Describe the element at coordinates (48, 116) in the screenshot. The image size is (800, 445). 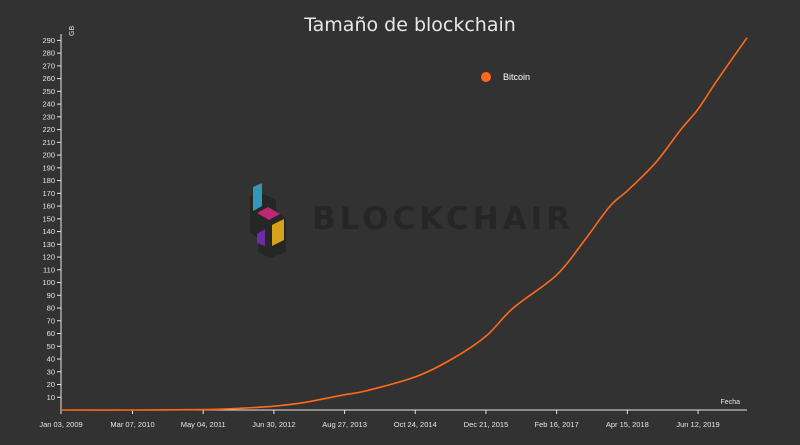
I see `y-tick-label: 230` at that location.